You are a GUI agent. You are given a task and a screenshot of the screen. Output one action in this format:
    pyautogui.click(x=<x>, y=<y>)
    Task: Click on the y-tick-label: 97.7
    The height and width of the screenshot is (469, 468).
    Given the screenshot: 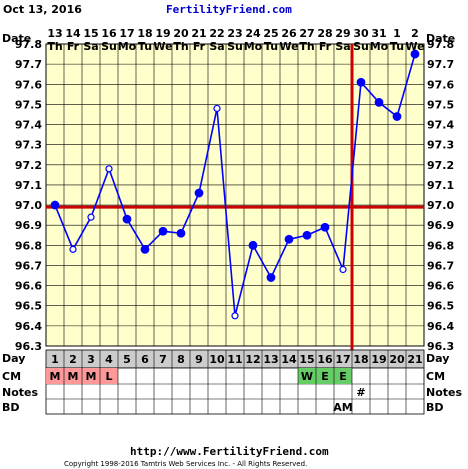 What is the action you would take?
    pyautogui.click(x=28, y=64)
    